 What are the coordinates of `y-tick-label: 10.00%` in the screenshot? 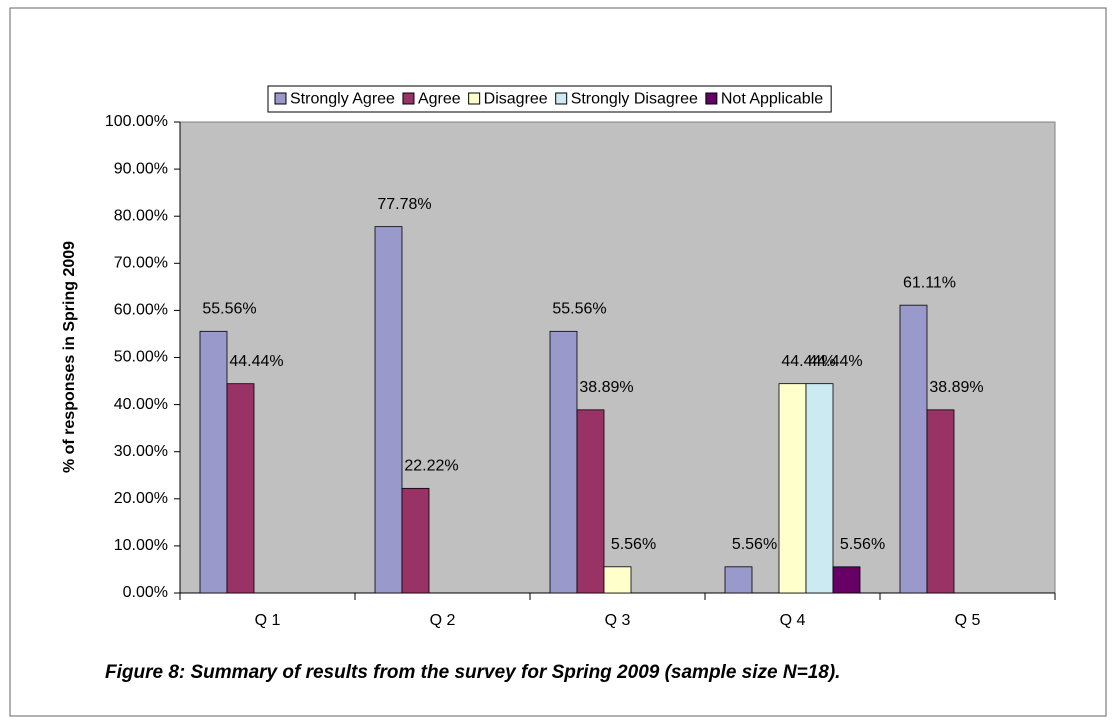 It's located at (141, 545).